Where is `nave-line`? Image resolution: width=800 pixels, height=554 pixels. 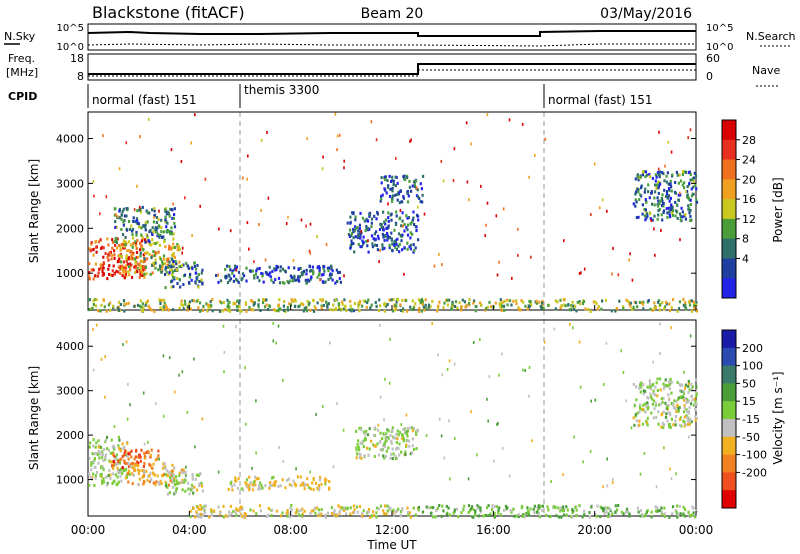
nave-line is located at coordinates (392, 73).